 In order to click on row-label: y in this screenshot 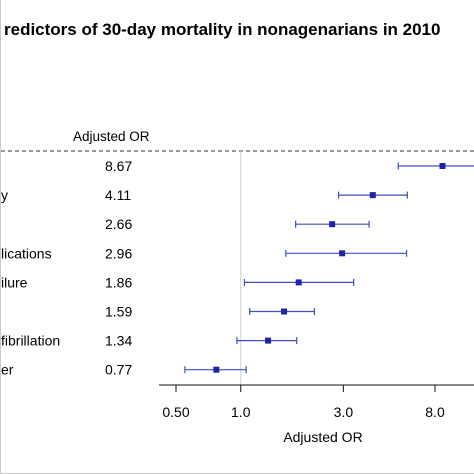, I will do `click(4, 195)`.